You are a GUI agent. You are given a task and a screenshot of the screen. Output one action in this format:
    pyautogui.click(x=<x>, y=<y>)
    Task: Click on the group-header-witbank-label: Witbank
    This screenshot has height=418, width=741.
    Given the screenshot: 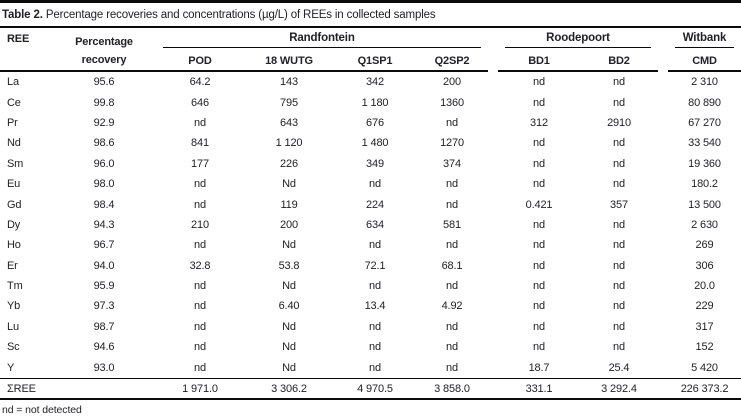 What is the action you would take?
    pyautogui.click(x=704, y=38)
    